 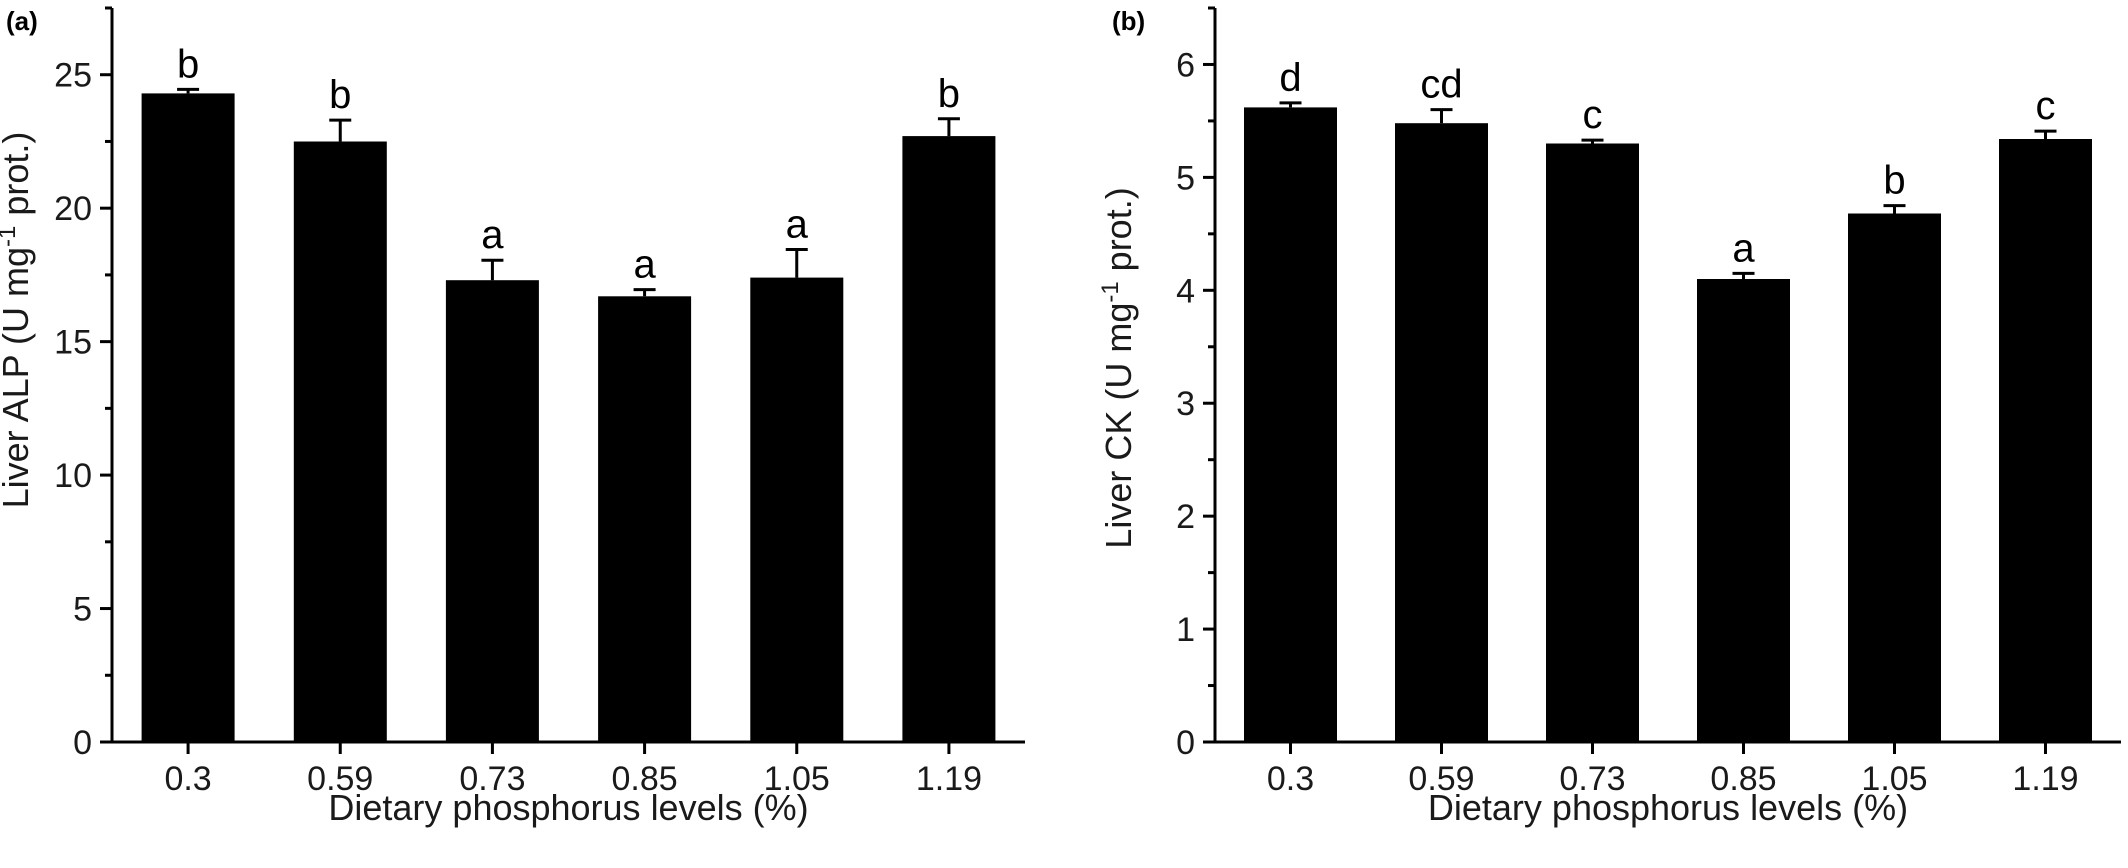 I want to click on y-tick-label: 1, so click(x=1185, y=630).